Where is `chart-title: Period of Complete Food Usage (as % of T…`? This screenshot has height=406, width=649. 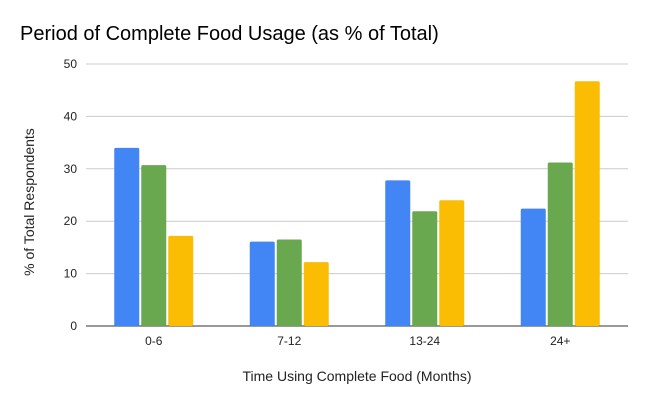
chart-title: Period of Complete Food Usage (as % of T… is located at coordinates (229, 34).